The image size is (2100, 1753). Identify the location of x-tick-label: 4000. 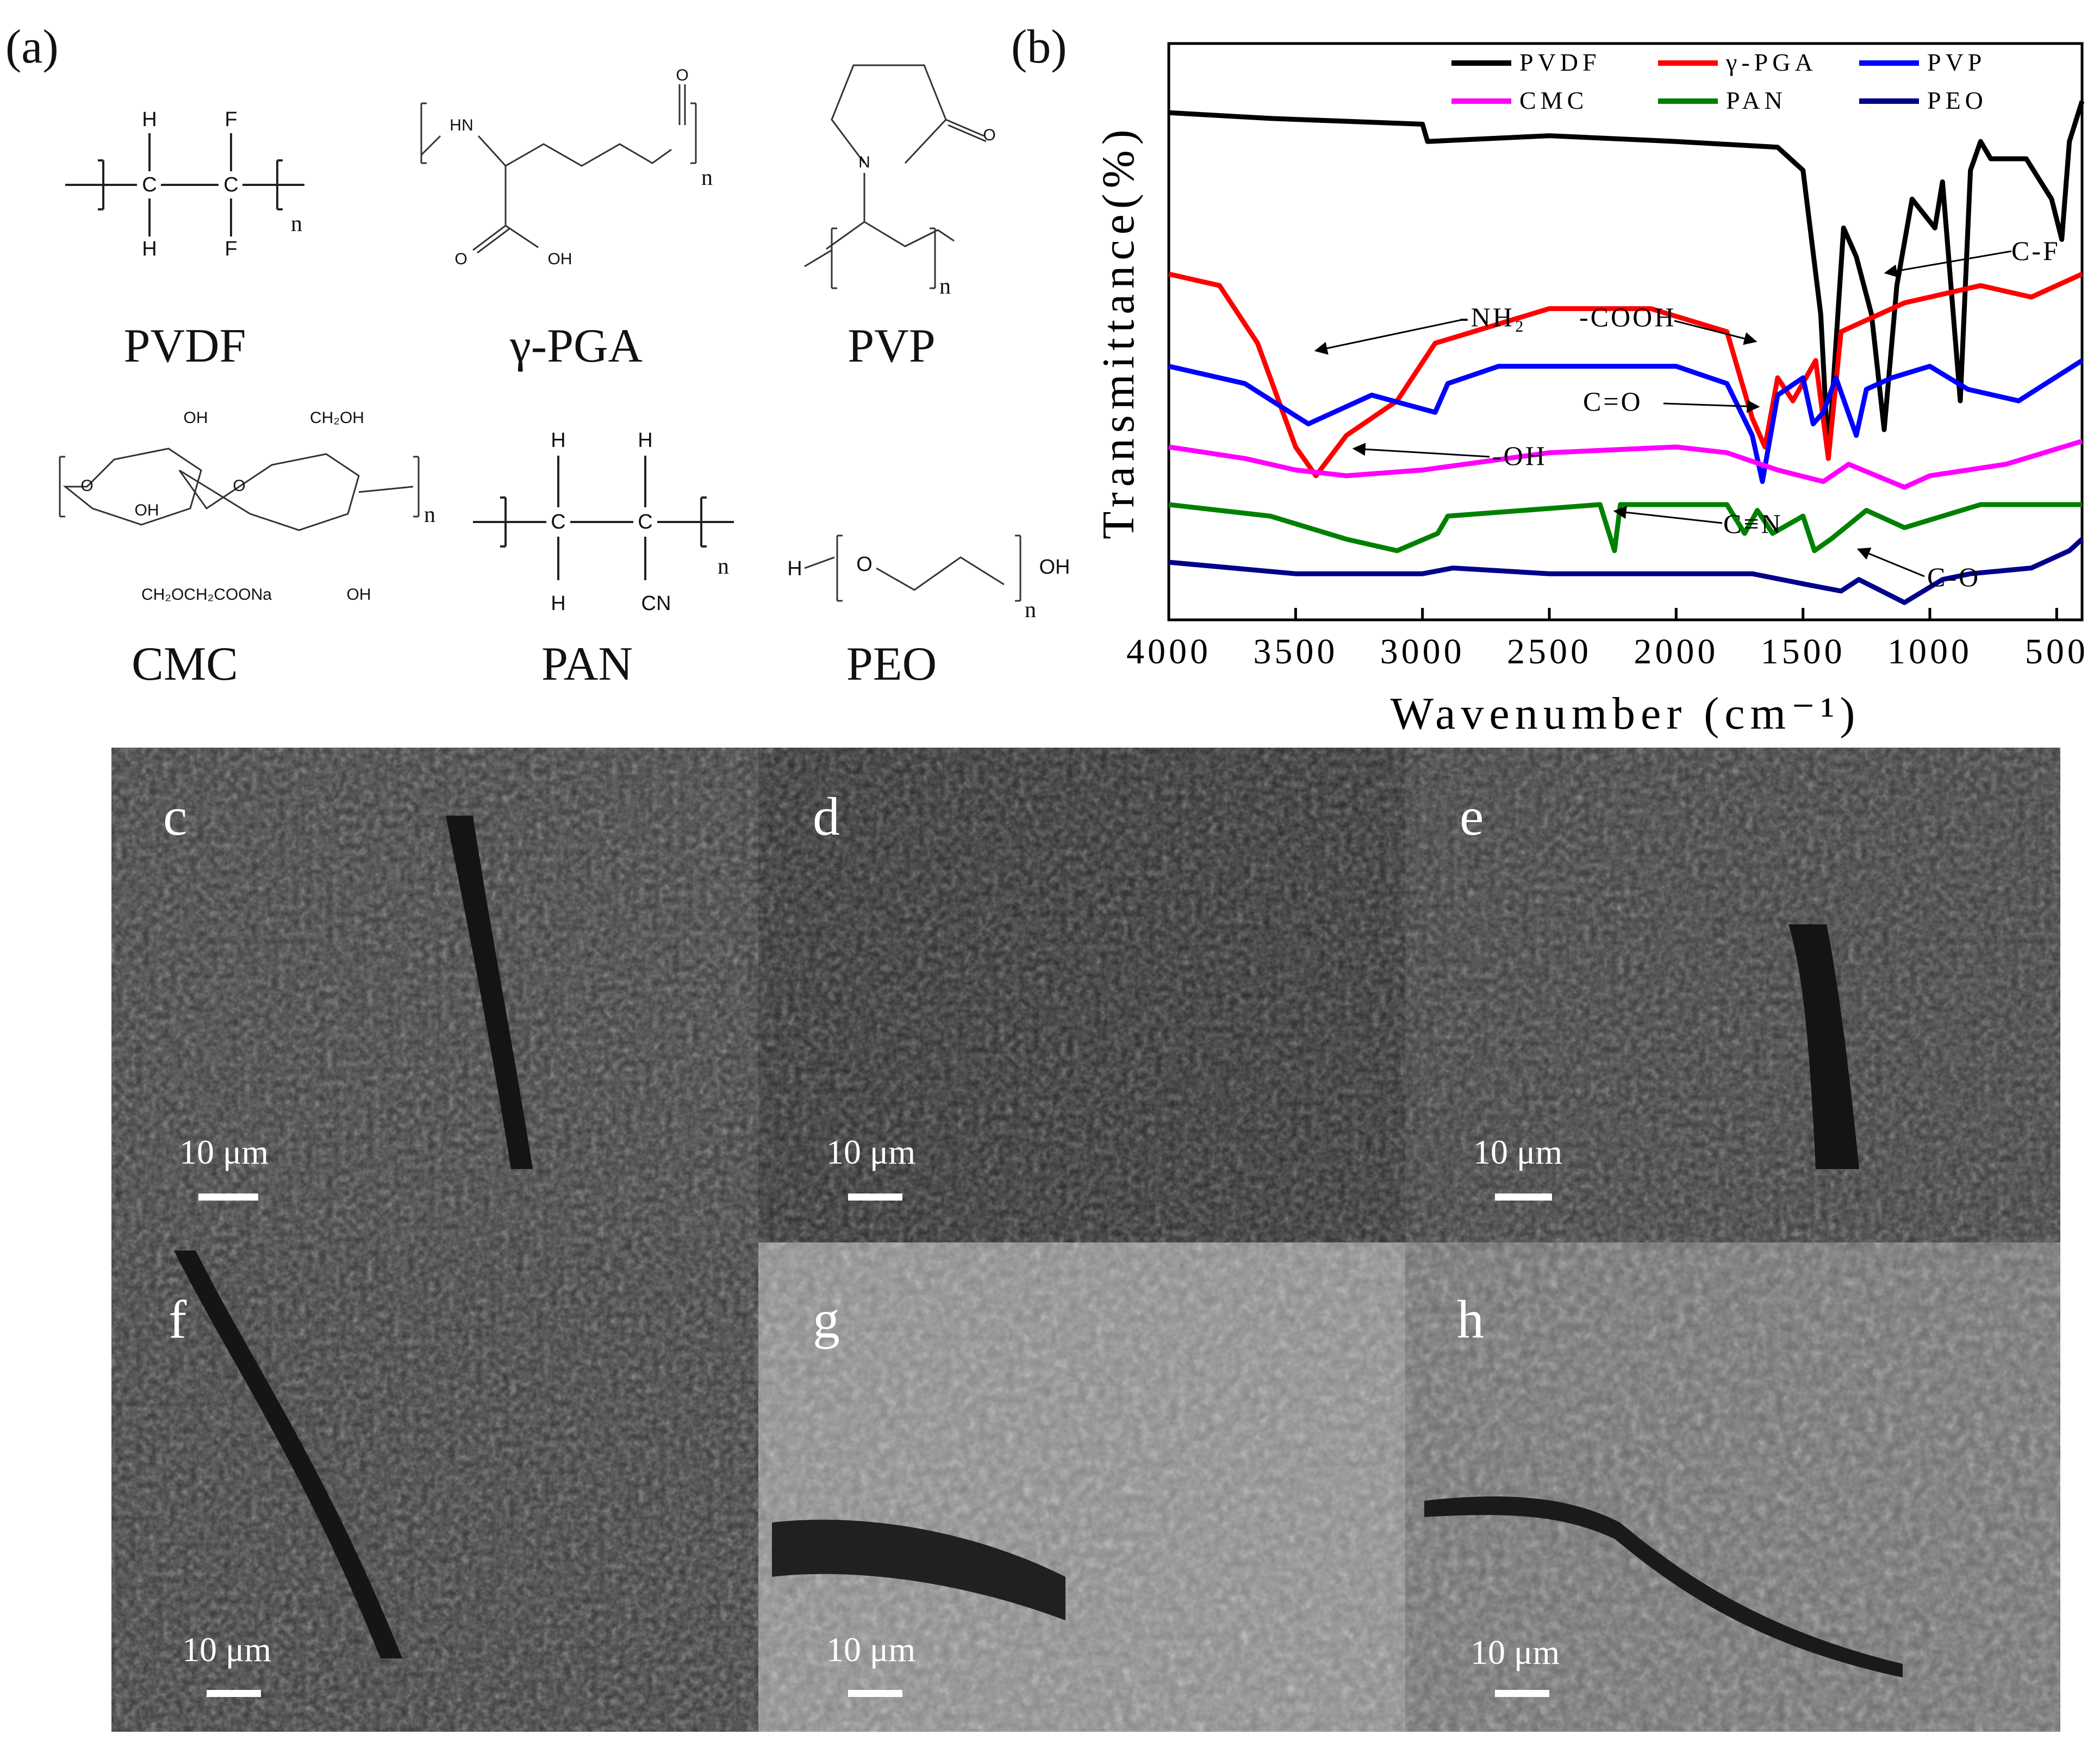
(1168, 652).